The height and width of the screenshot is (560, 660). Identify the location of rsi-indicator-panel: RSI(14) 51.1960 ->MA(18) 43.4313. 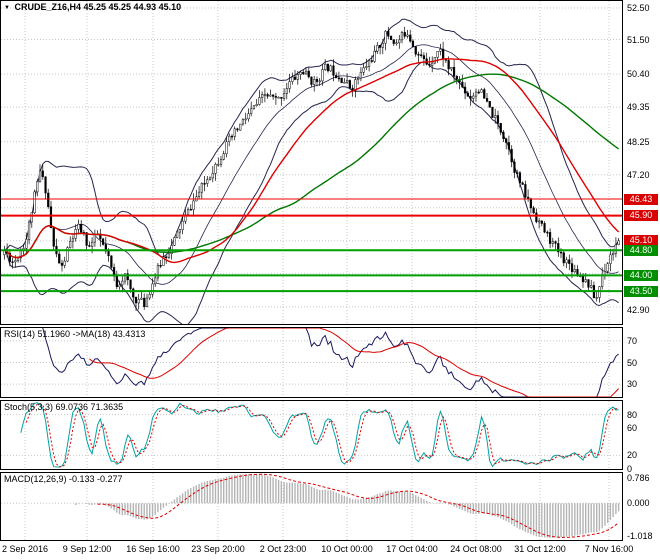
(311, 362).